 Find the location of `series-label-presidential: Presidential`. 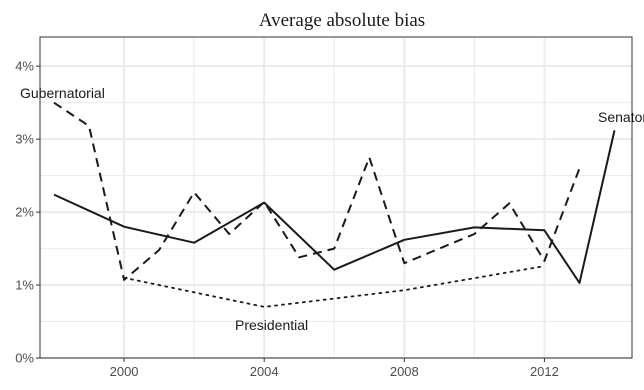

series-label-presidential: Presidential is located at coordinates (271, 325).